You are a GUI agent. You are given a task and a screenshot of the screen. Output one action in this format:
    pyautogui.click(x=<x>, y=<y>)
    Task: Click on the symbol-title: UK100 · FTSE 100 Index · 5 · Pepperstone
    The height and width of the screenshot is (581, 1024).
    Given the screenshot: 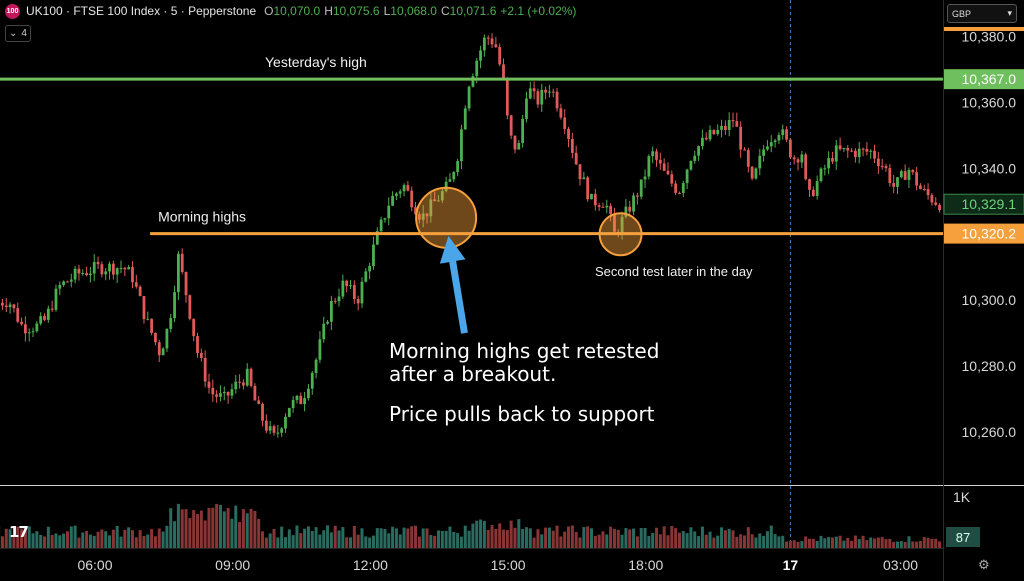 What is the action you would take?
    pyautogui.click(x=141, y=11)
    